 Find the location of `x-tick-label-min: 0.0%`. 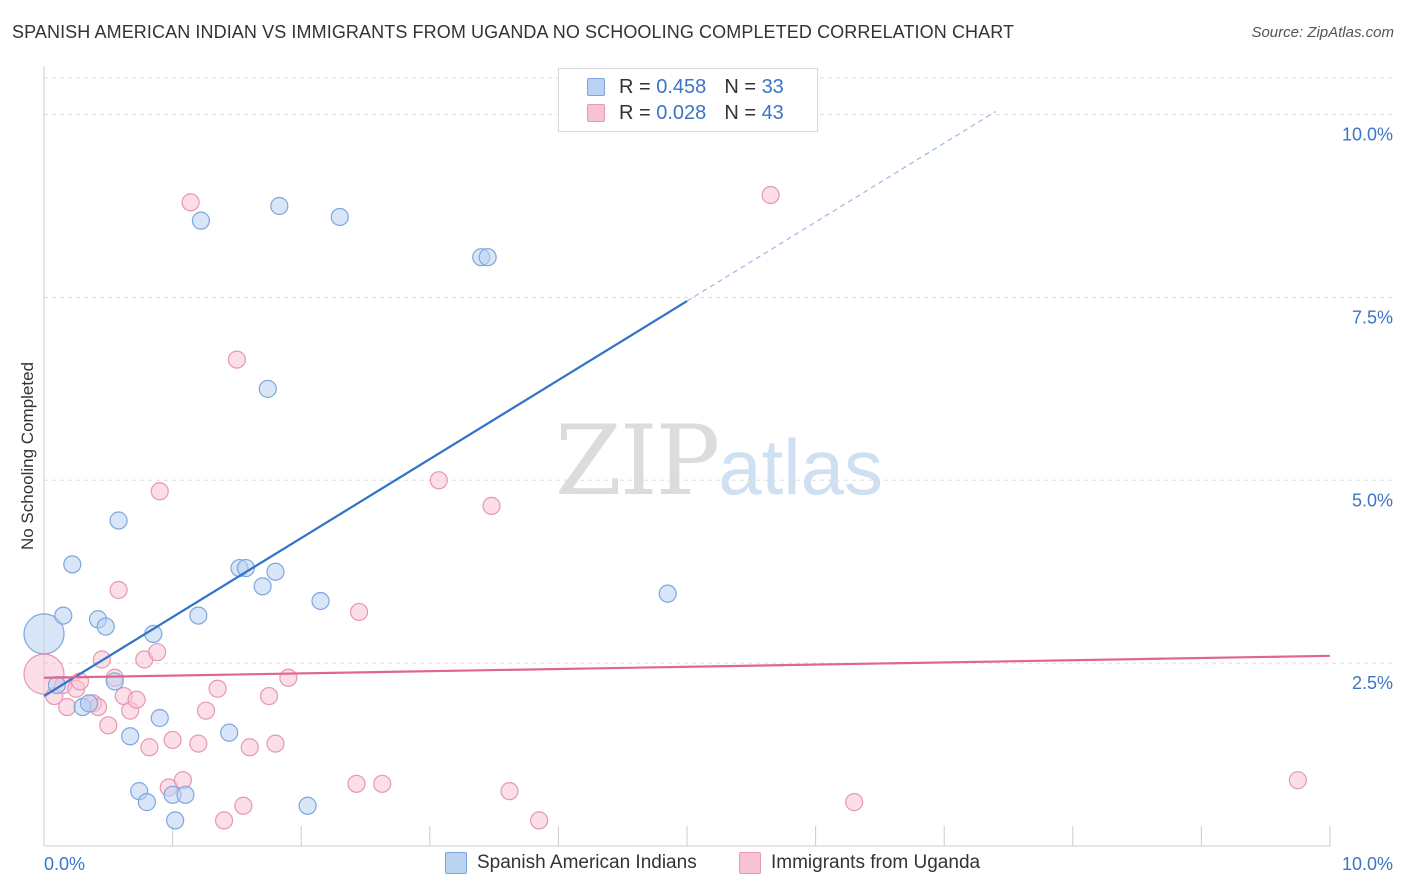

x-tick-label-min: 0.0% is located at coordinates (64, 864).